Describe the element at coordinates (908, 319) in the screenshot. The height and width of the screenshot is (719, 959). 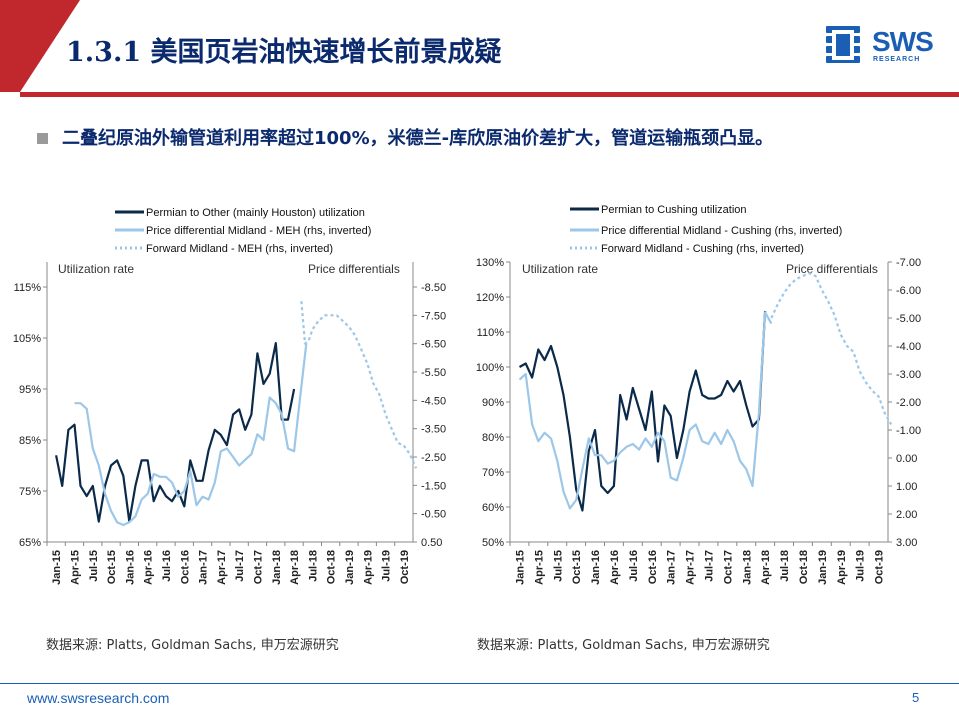
I see `y2-tick-label: -5.00` at that location.